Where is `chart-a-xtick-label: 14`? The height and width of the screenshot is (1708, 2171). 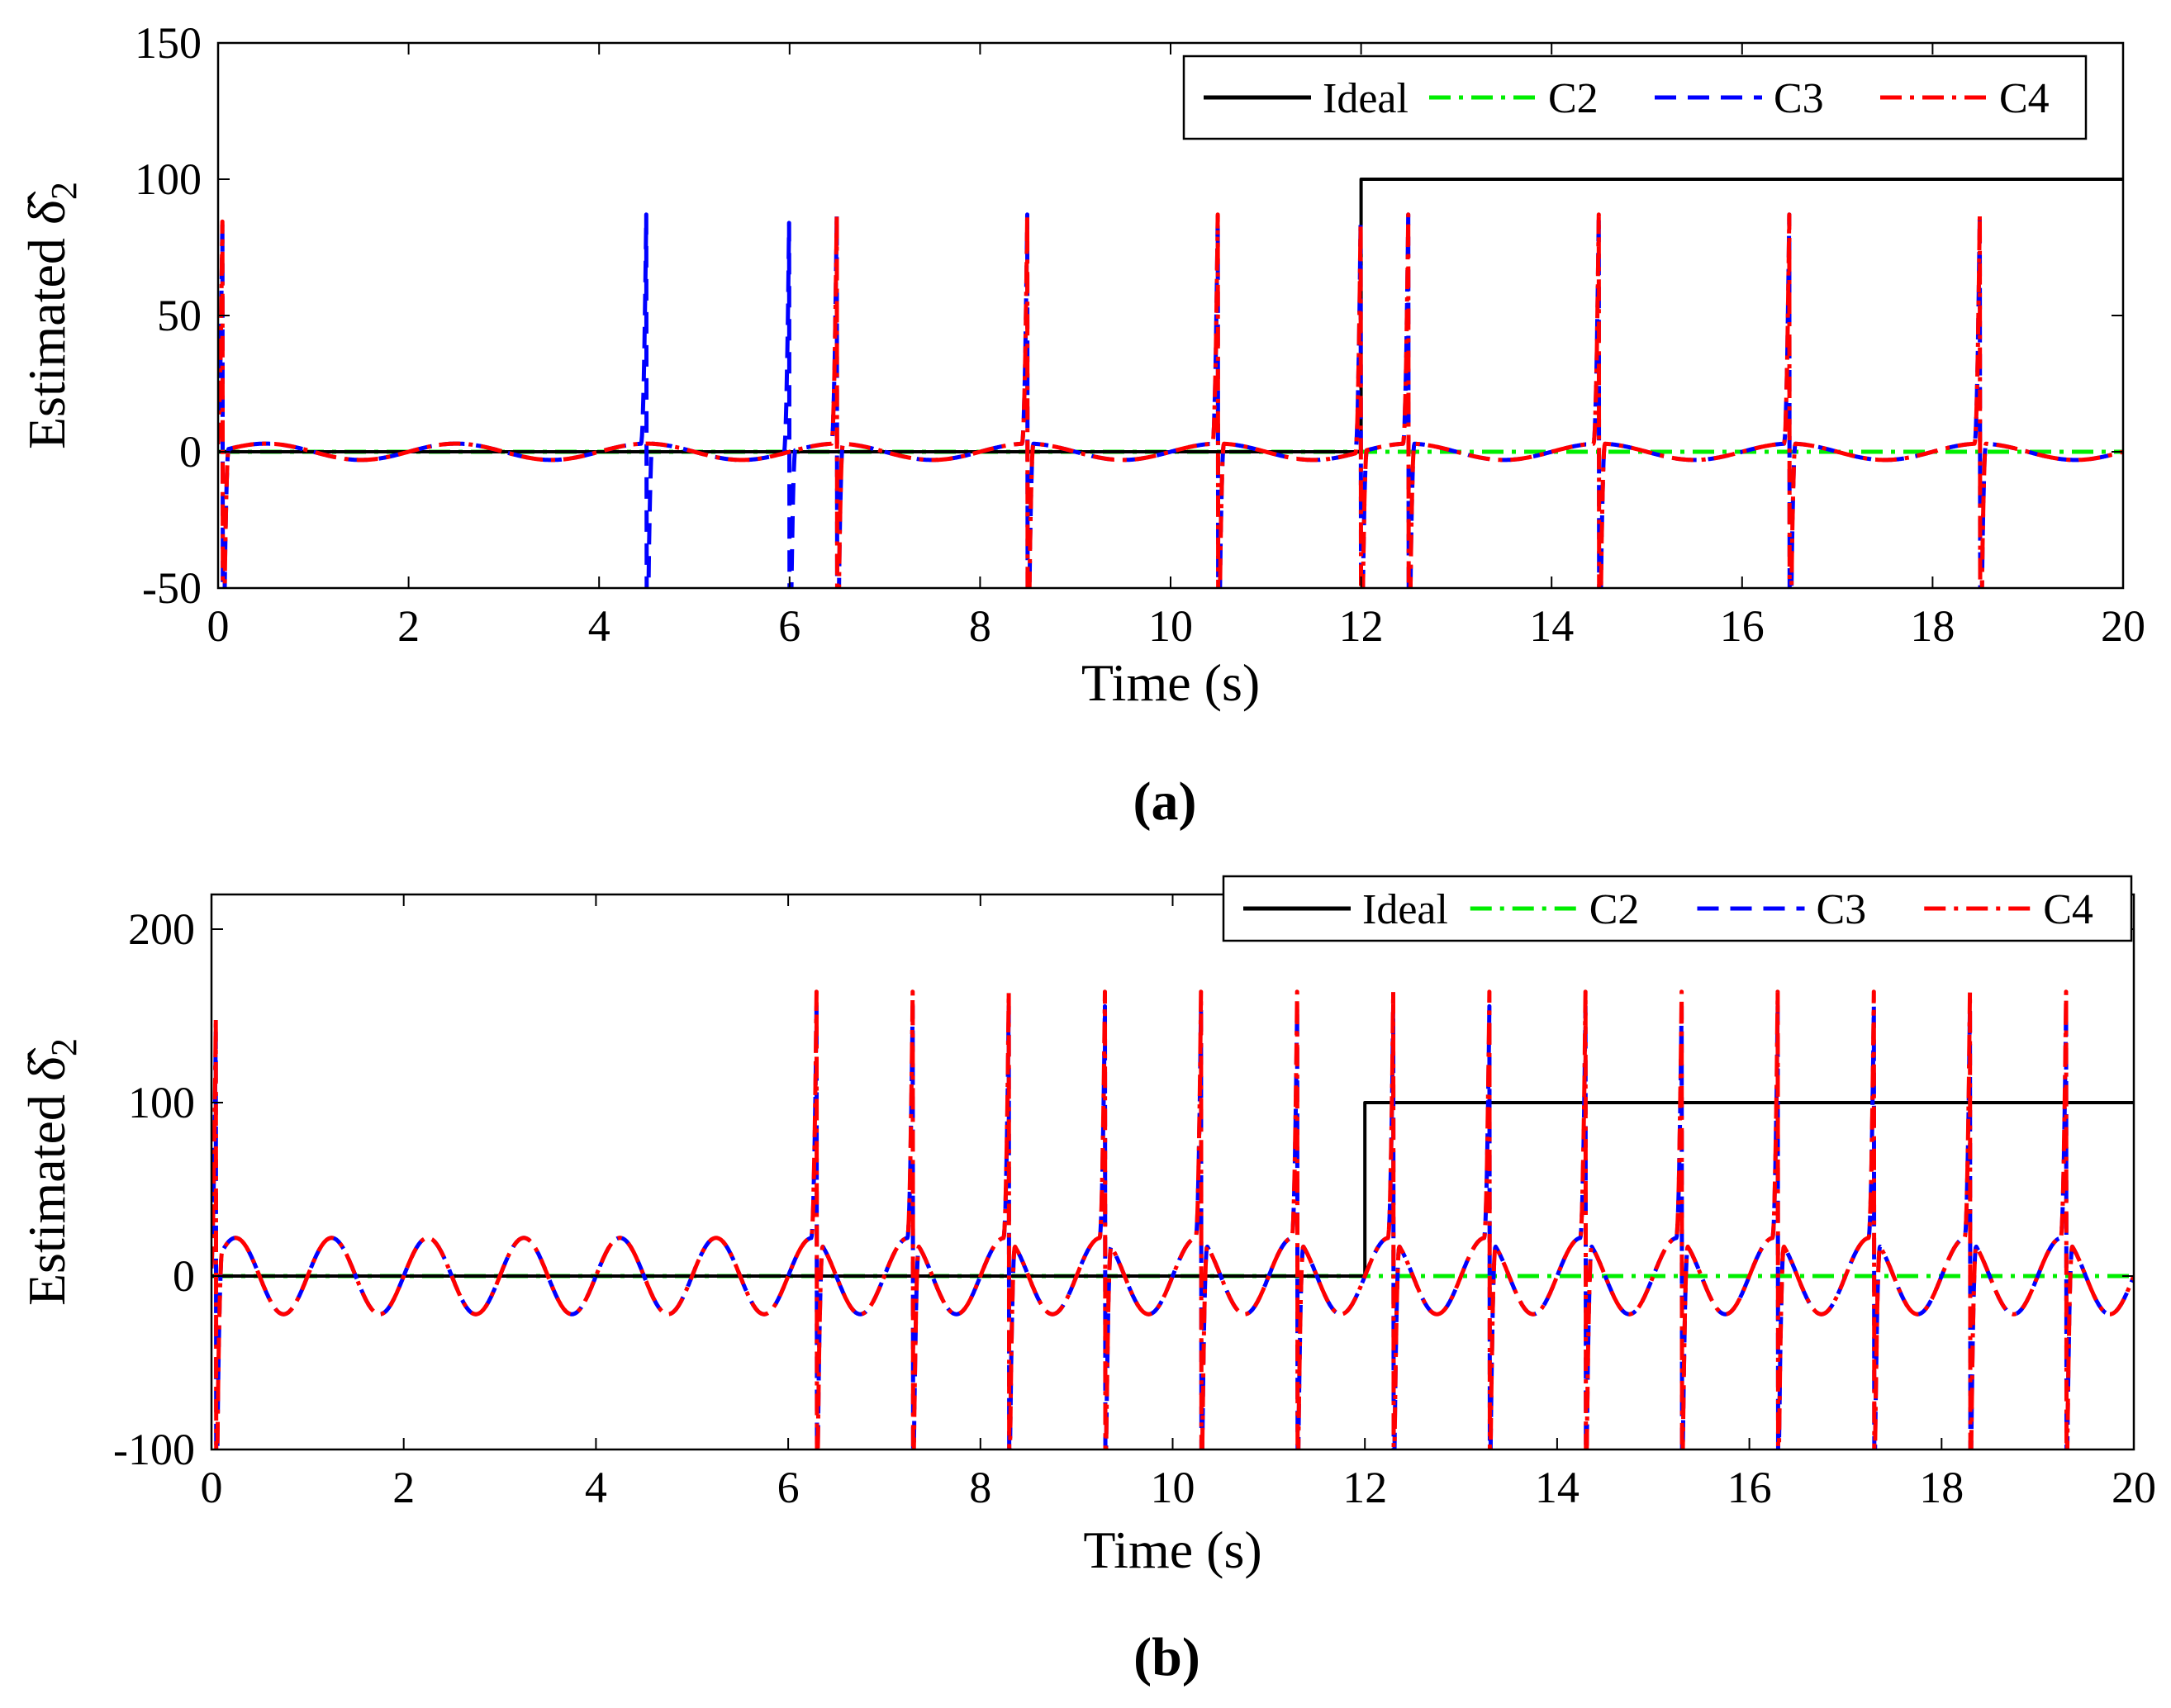 chart-a-xtick-label: 14 is located at coordinates (1551, 626).